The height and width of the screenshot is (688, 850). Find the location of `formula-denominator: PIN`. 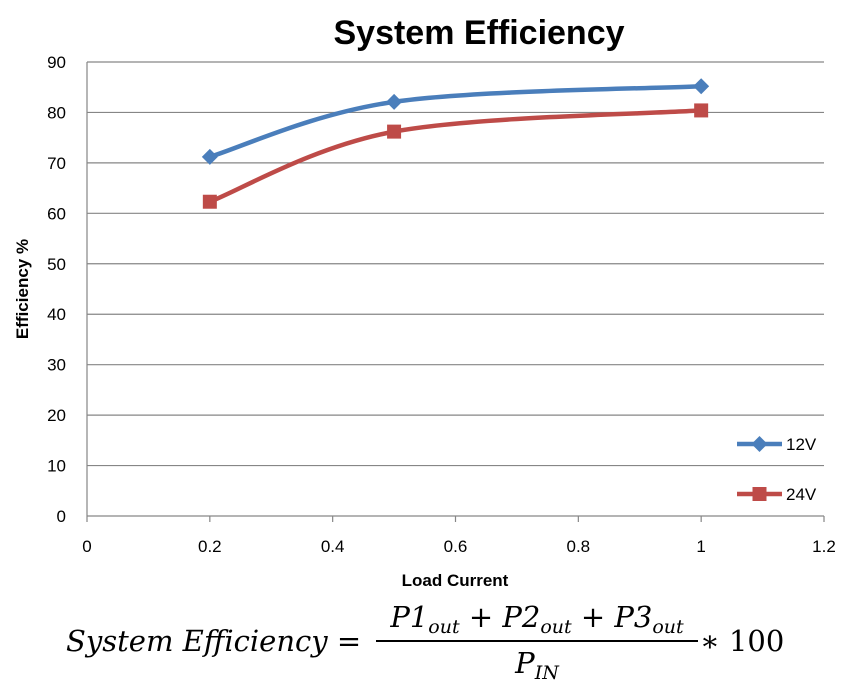

formula-denominator: PIN is located at coordinates (537, 665).